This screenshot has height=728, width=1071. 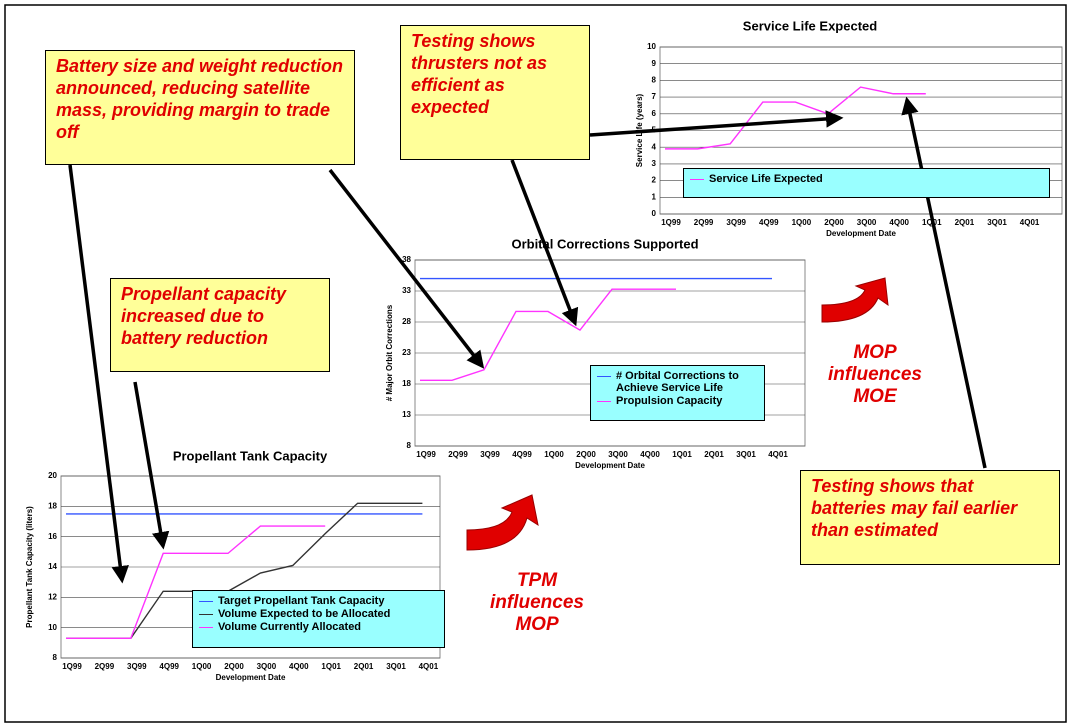 I want to click on y-tick-label: 16, so click(x=52, y=536).